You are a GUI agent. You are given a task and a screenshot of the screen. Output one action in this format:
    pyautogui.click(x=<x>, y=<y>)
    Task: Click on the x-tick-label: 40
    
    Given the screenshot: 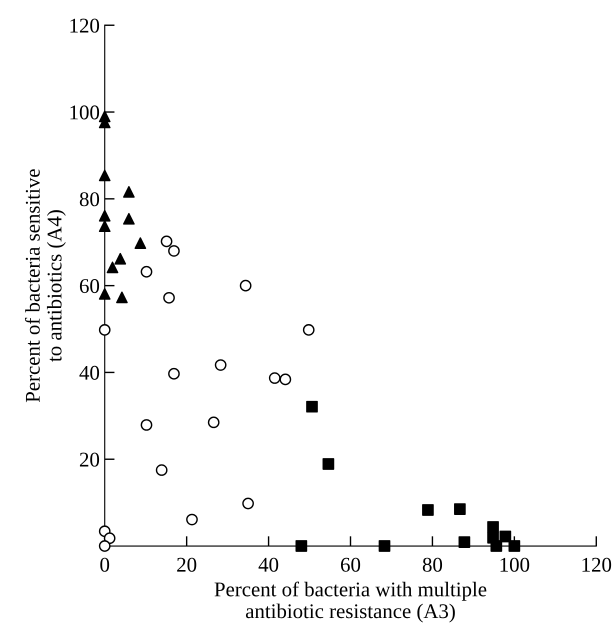 What is the action you would take?
    pyautogui.click(x=268, y=565)
    